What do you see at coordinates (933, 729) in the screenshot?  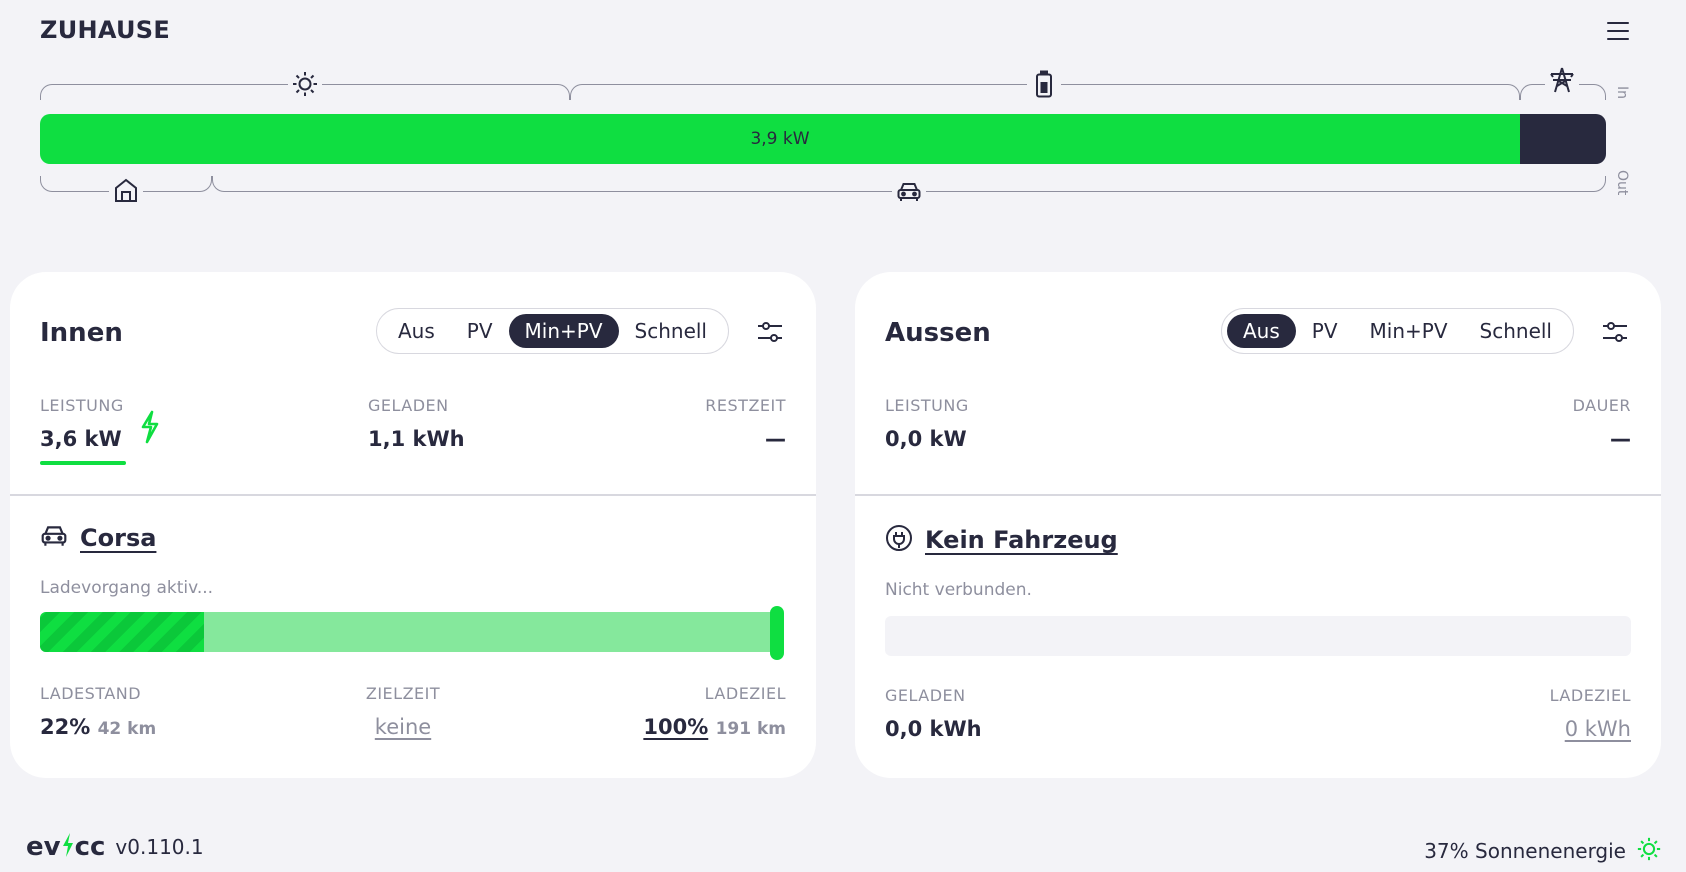 I see `charged-value: 0,0 kWh` at bounding box center [933, 729].